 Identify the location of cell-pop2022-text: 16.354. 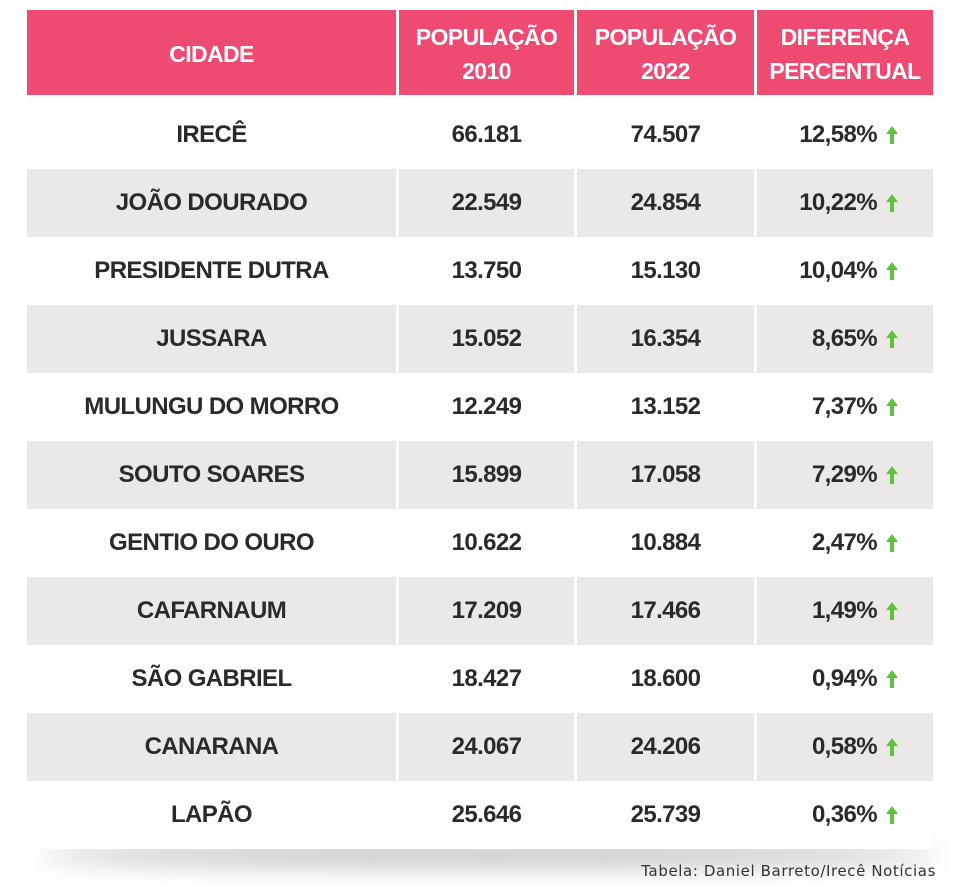
(665, 338).